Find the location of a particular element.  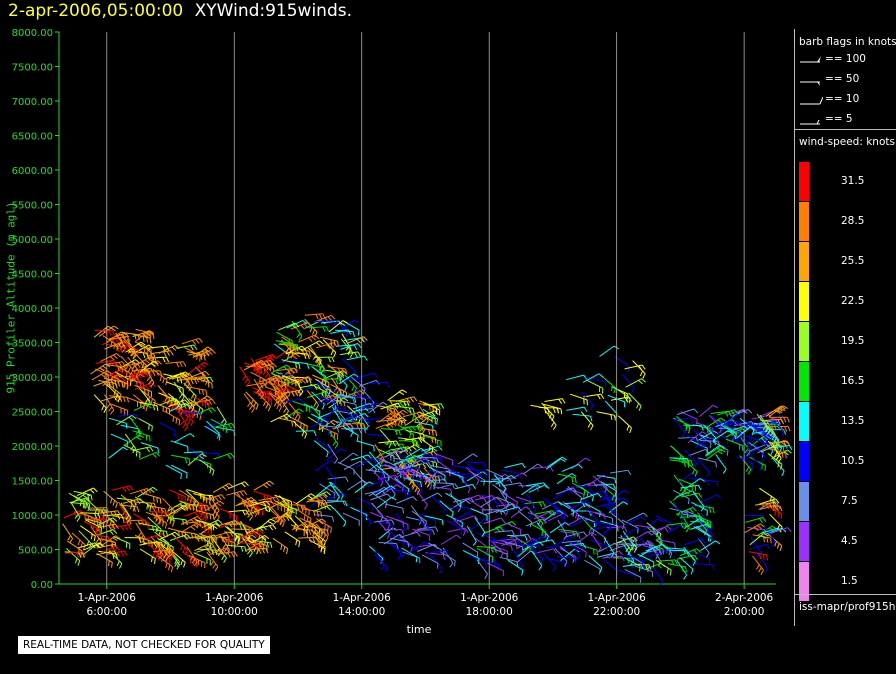

x-tick-date: 1-Apr-2006 is located at coordinates (234, 598).